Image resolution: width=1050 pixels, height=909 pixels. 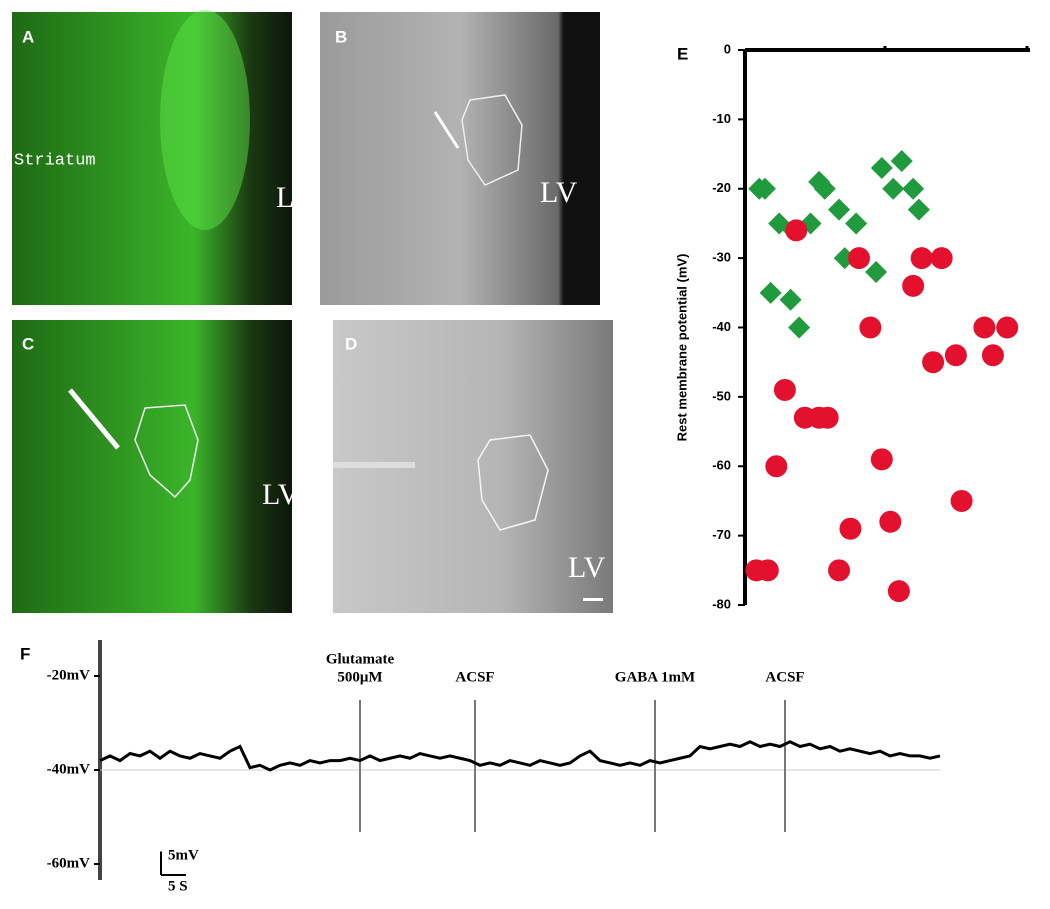 What do you see at coordinates (721, 534) in the screenshot?
I see `y-tick-label: -70` at bounding box center [721, 534].